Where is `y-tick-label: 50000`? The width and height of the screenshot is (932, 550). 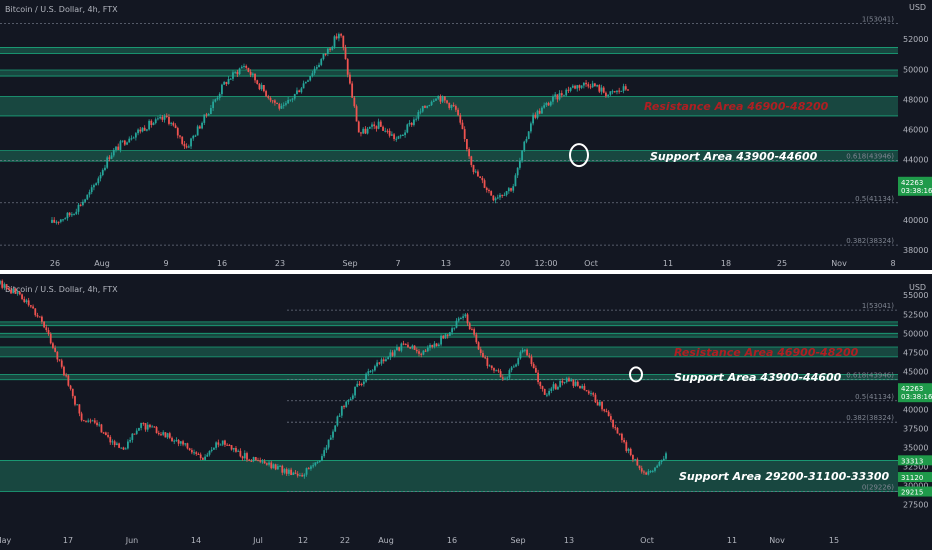 y-tick-label: 50000 is located at coordinates (915, 69).